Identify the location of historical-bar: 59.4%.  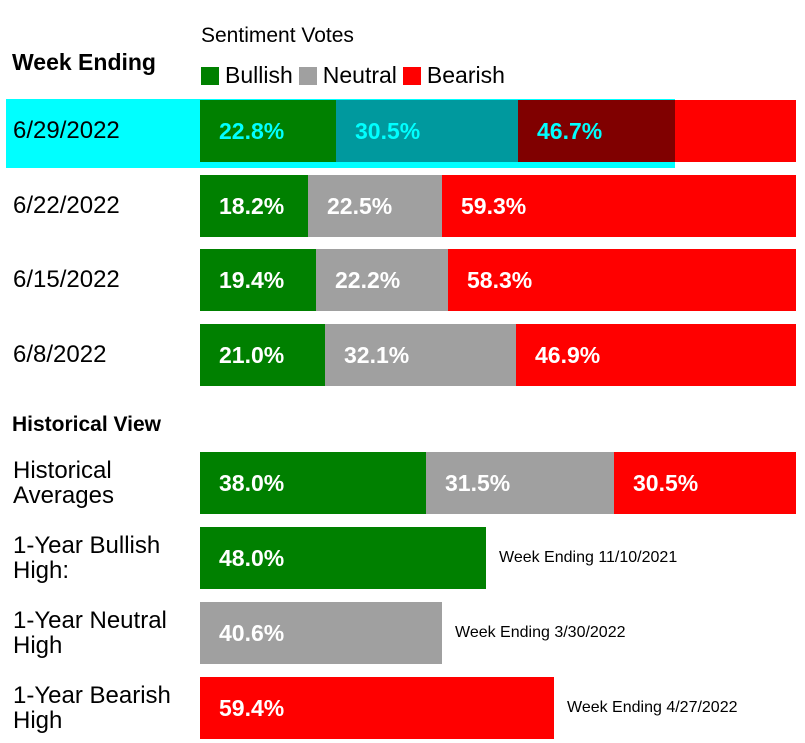
(377, 708).